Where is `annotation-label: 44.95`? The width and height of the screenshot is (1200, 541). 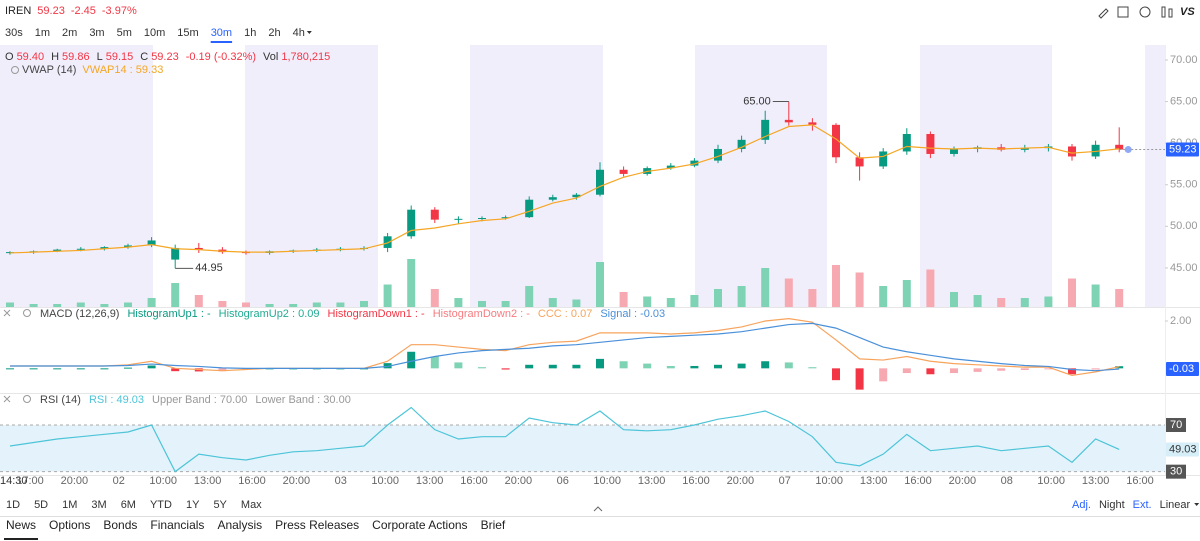
annotation-label: 44.95 is located at coordinates (209, 268).